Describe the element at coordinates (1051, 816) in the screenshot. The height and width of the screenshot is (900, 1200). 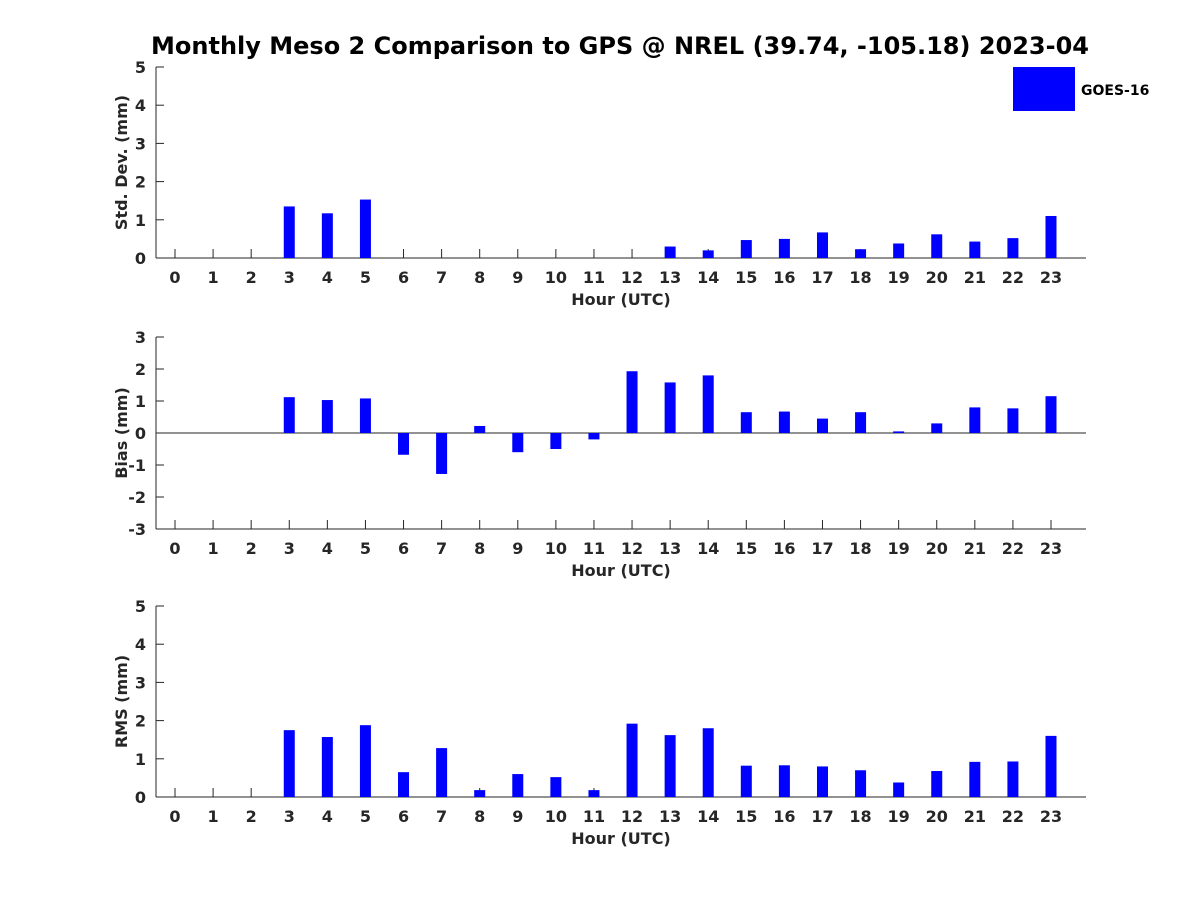
I see `rms-x-tick-label: 23` at that location.